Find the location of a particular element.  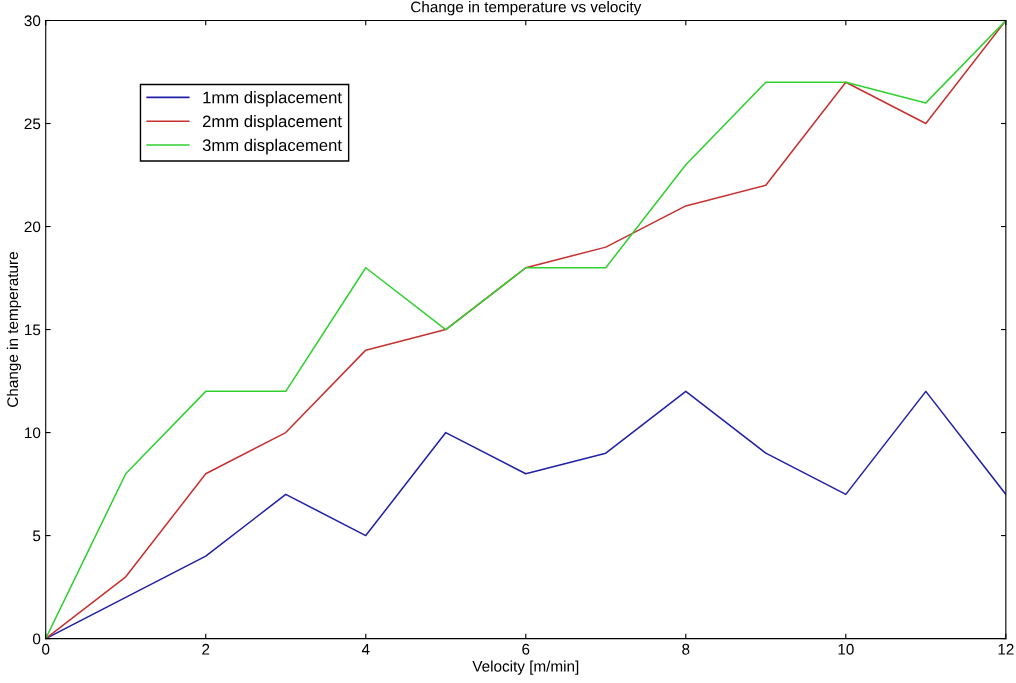

y-tick-label: 25 is located at coordinates (32, 124).